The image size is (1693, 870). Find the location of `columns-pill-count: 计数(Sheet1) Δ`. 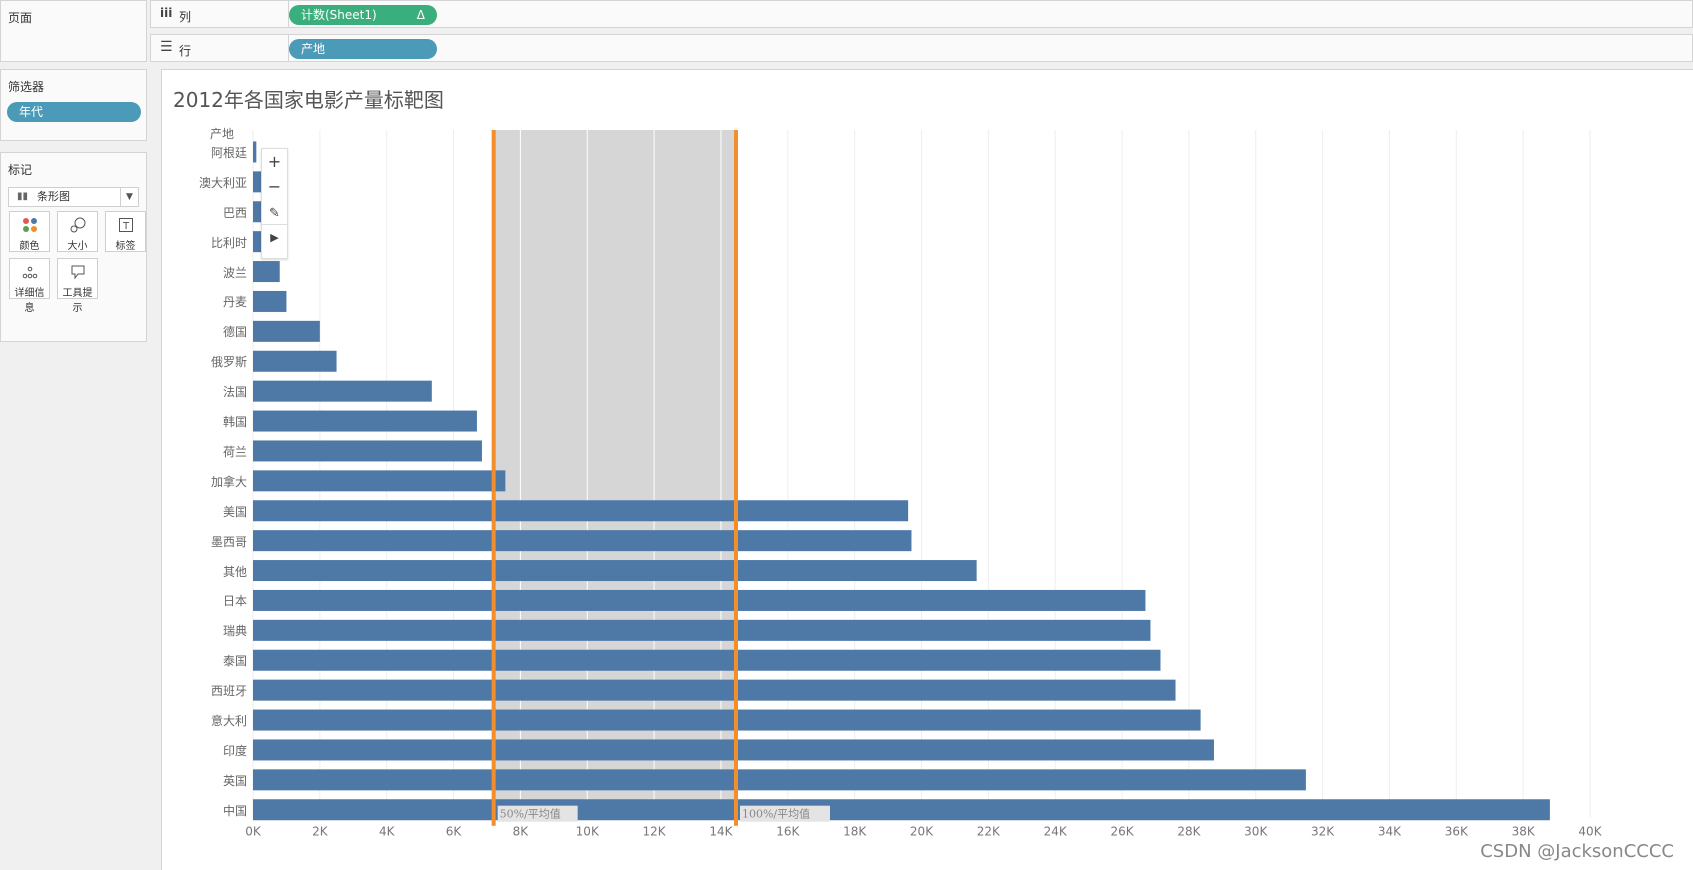

columns-pill-count: 计数(Sheet1) Δ is located at coordinates (363, 15).